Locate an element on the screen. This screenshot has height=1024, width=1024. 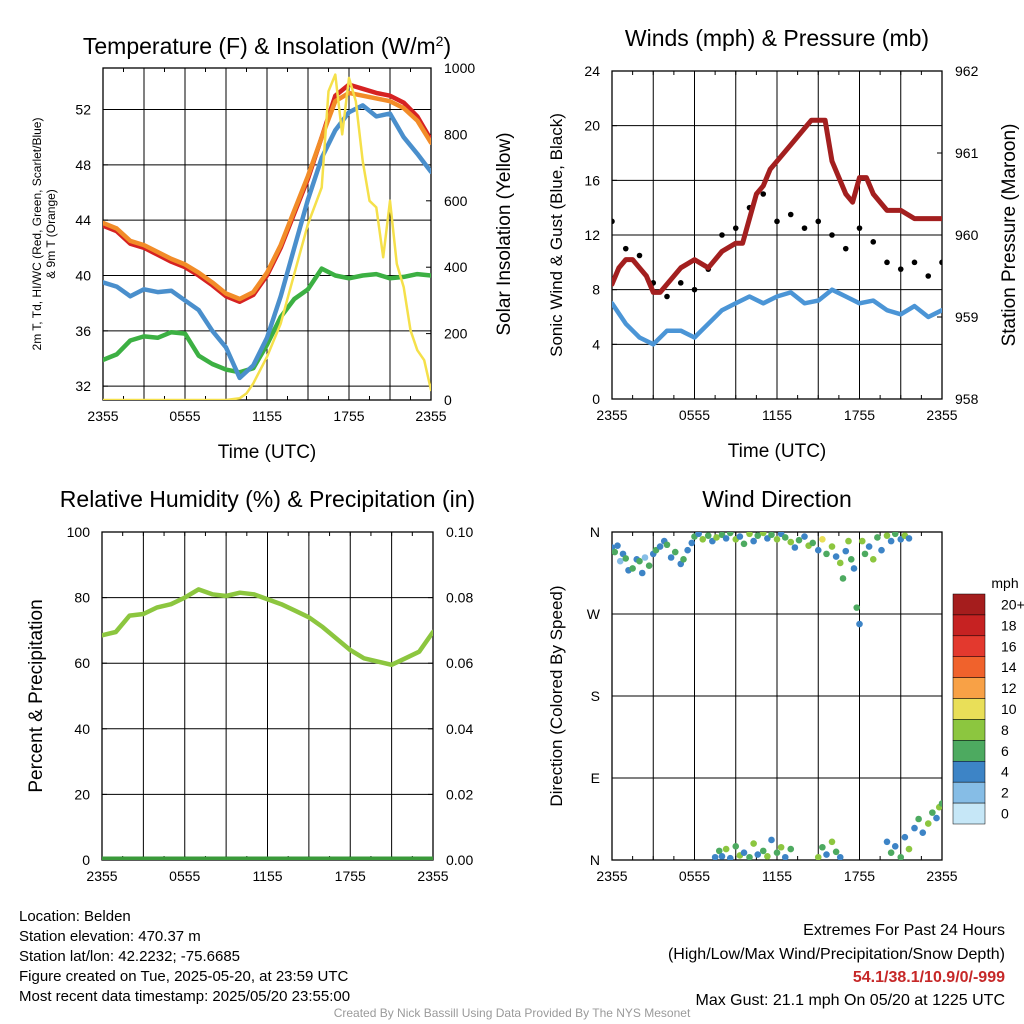
y-tick-label: E is located at coordinates (595, 778).